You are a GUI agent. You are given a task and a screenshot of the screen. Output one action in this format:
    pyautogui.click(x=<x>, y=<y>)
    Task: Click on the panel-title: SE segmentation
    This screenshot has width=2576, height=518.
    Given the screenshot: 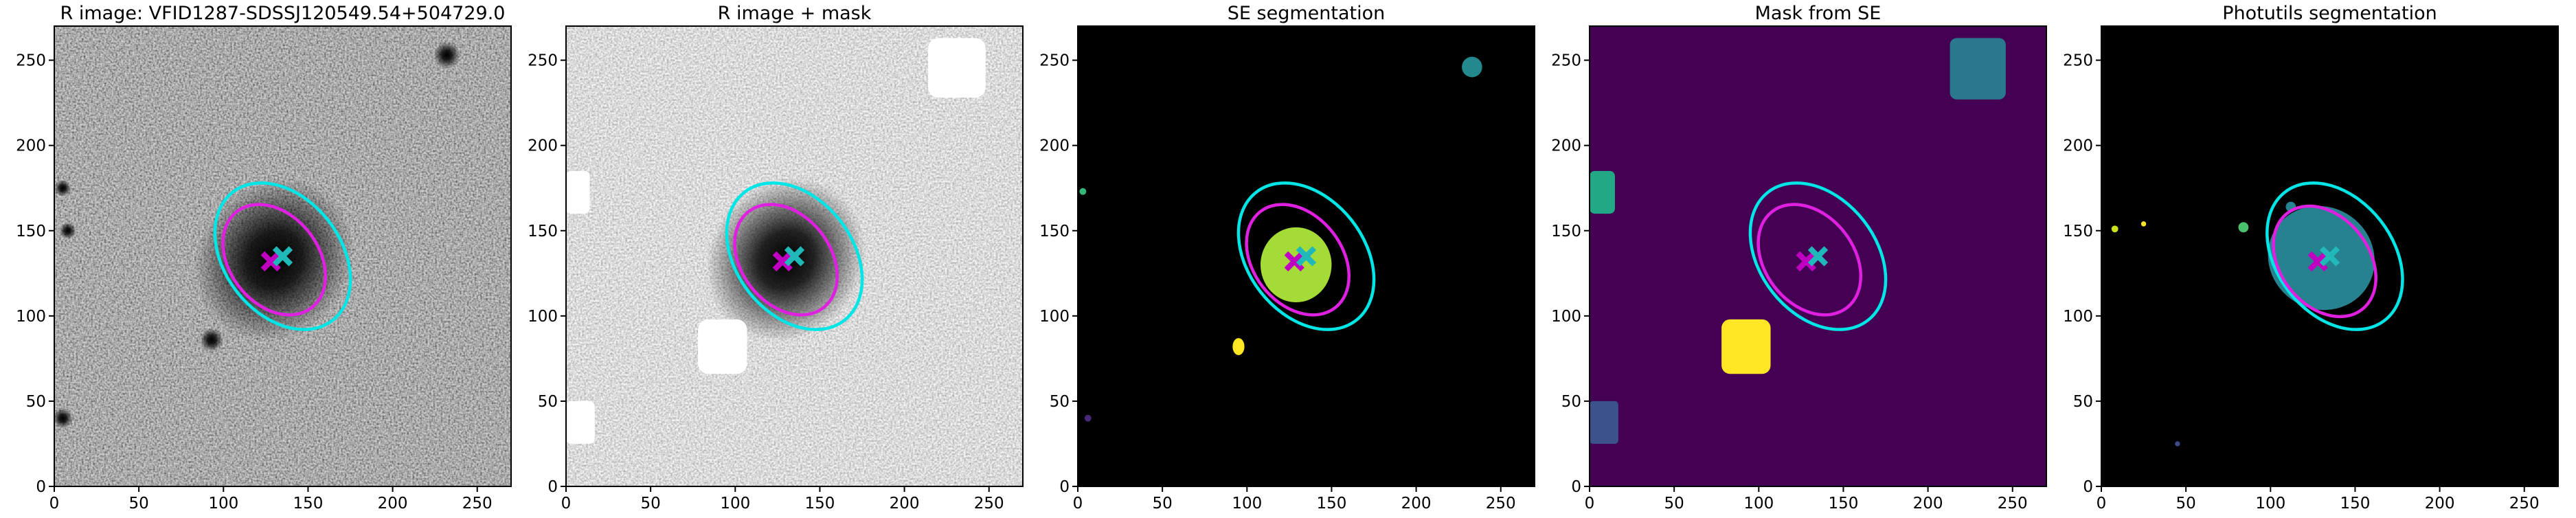 What is the action you would take?
    pyautogui.click(x=1306, y=13)
    